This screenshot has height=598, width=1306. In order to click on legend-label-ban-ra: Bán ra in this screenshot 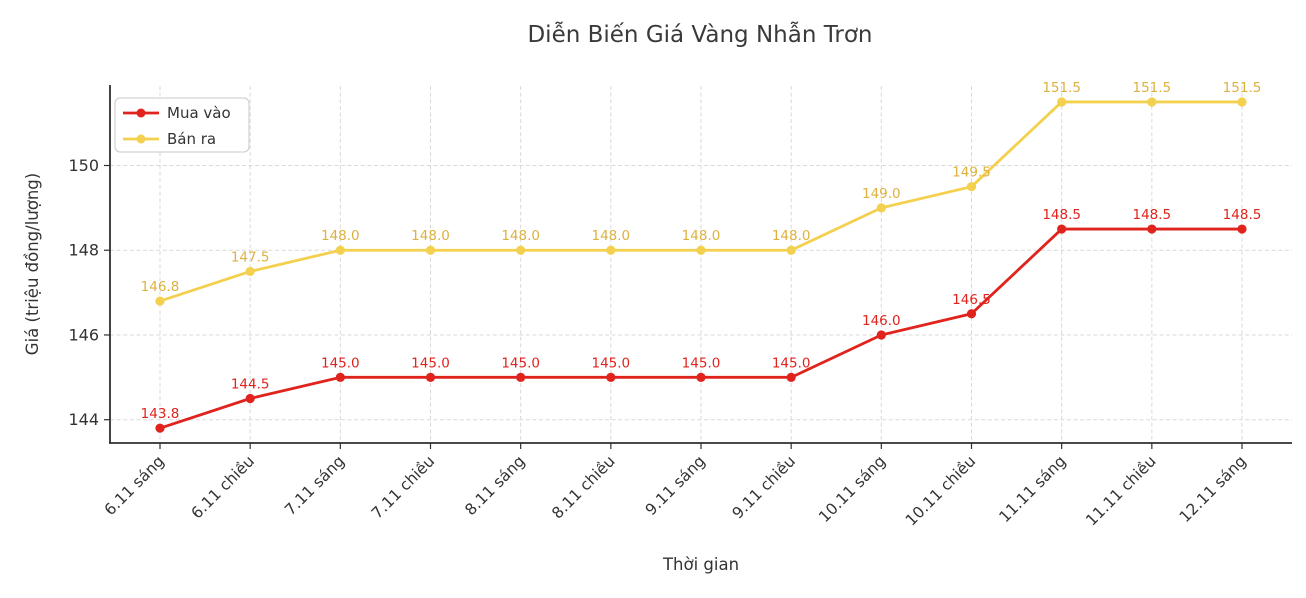, I will do `click(191, 139)`.